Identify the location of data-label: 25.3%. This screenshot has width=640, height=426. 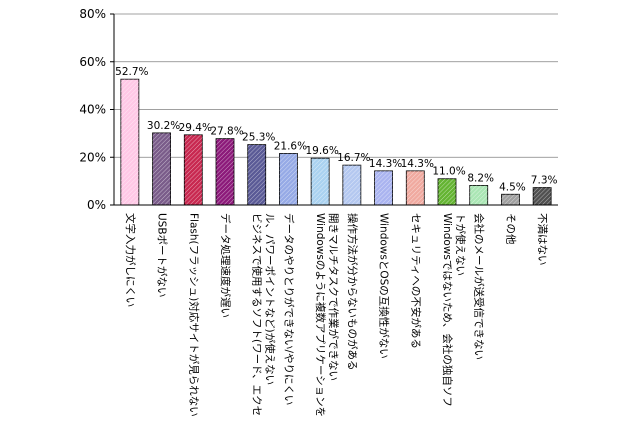
(258, 138).